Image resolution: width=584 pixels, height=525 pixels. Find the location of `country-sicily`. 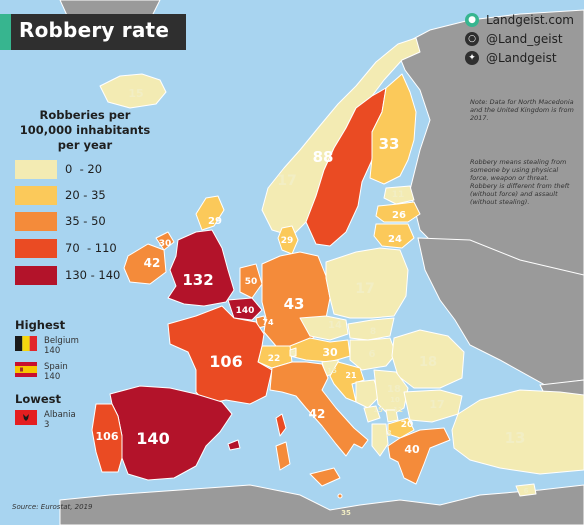

country-sicily is located at coordinates (325, 477).